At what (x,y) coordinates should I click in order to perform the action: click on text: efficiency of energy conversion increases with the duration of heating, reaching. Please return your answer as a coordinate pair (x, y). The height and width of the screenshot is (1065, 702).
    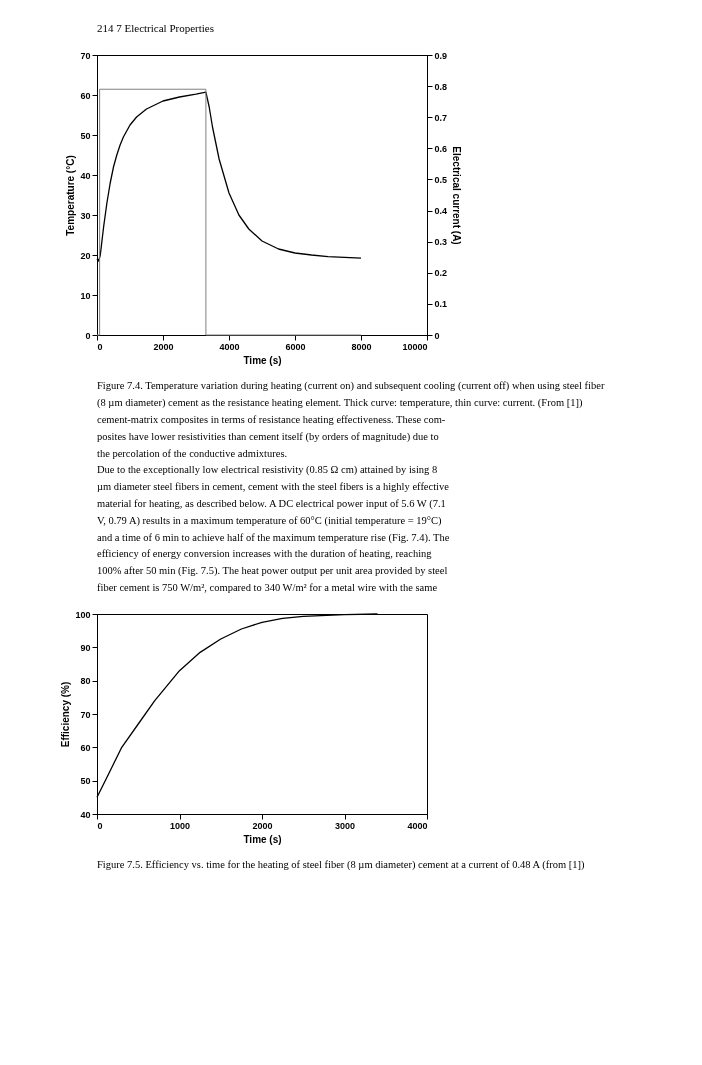
    Looking at the image, I should click on (265, 554).